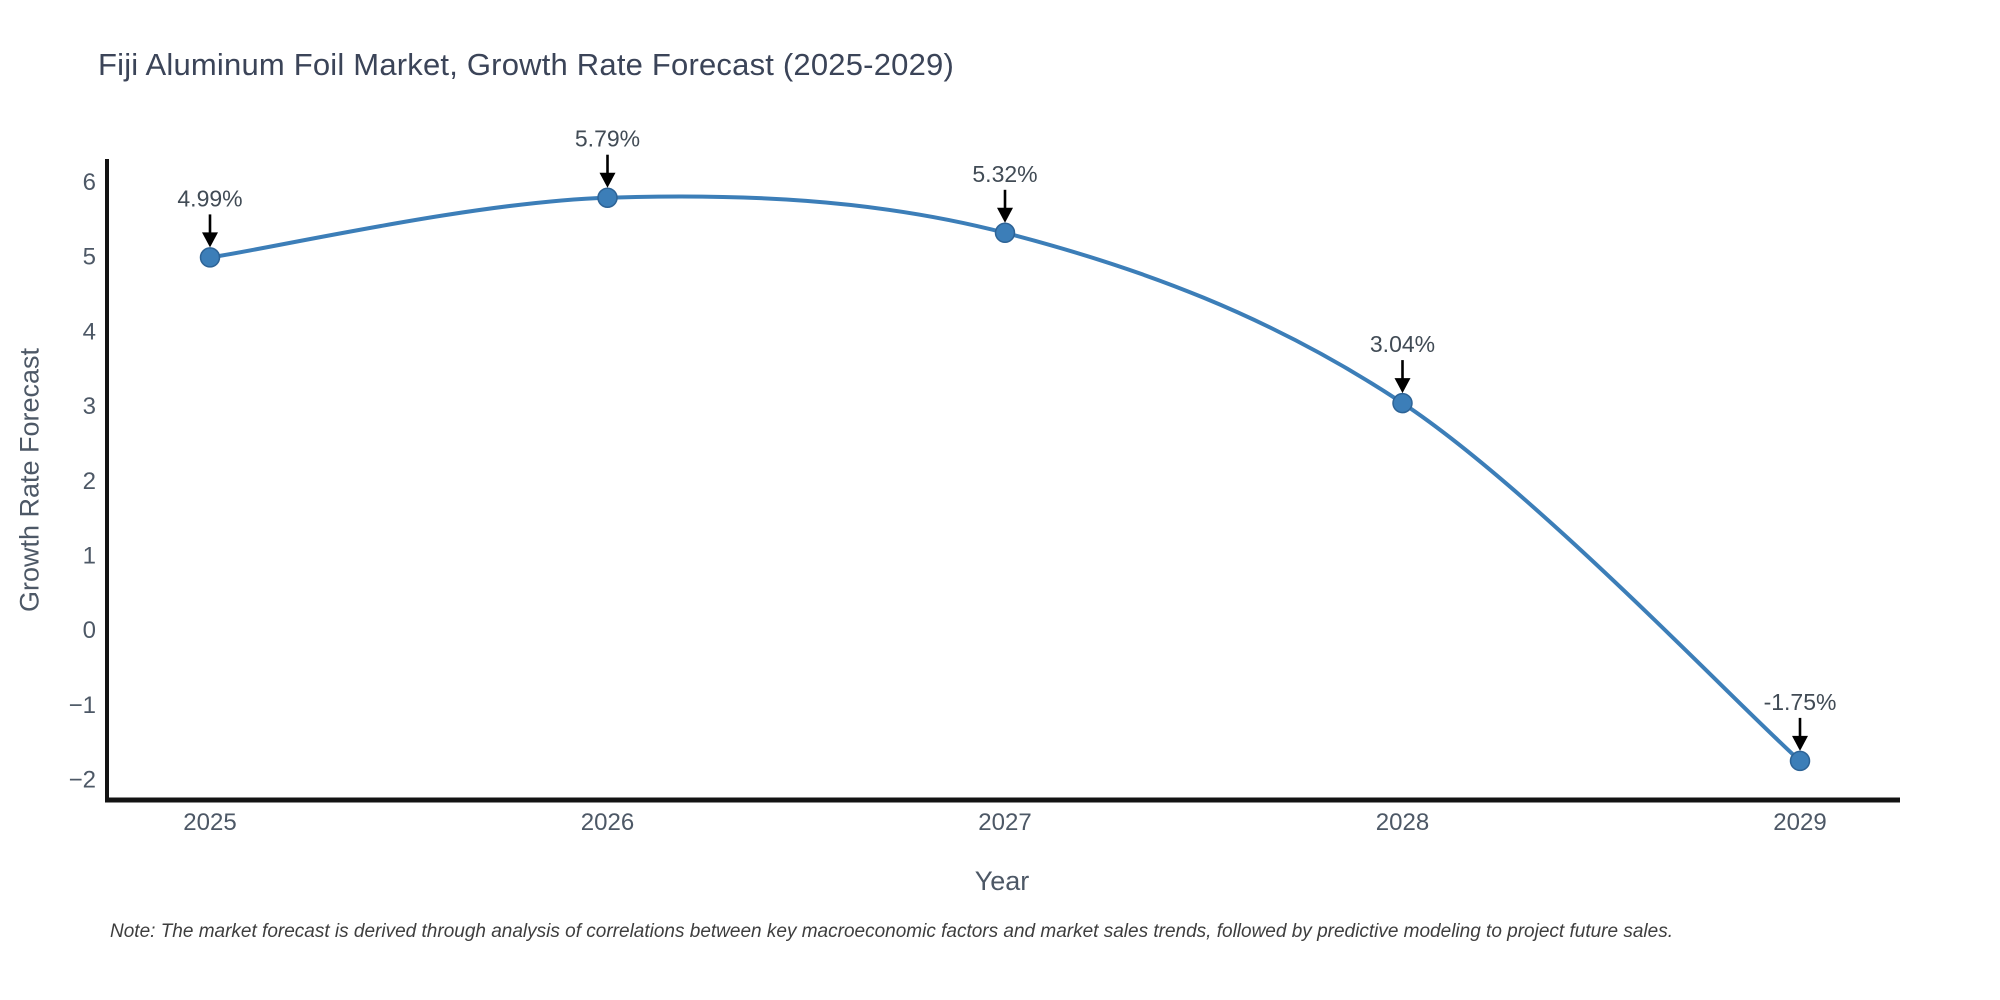  What do you see at coordinates (1002, 881) in the screenshot?
I see `x-axis-title: Year` at bounding box center [1002, 881].